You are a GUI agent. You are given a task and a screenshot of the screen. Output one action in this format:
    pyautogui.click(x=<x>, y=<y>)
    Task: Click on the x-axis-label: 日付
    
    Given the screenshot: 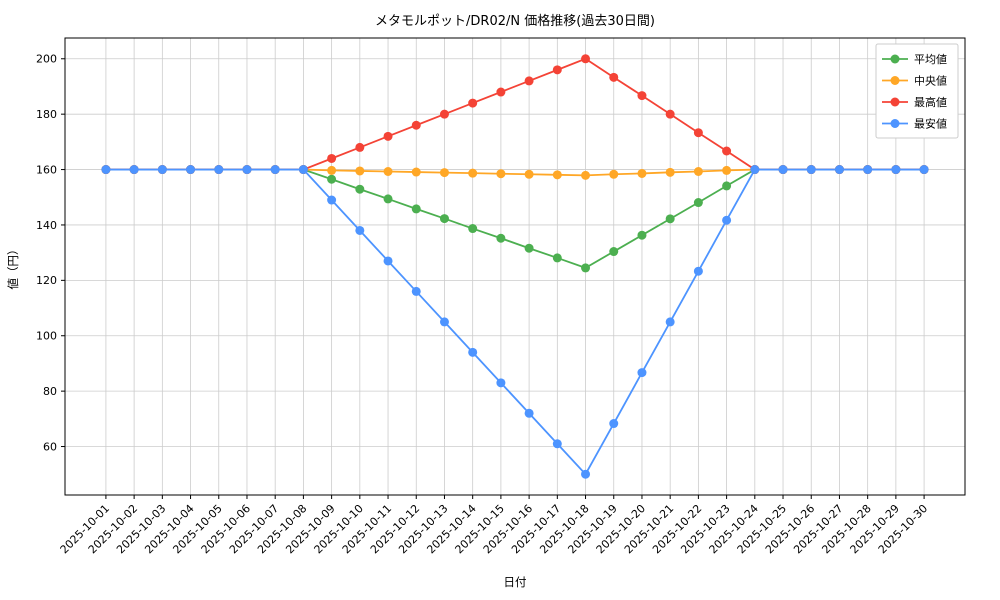 What is the action you would take?
    pyautogui.click(x=515, y=582)
    